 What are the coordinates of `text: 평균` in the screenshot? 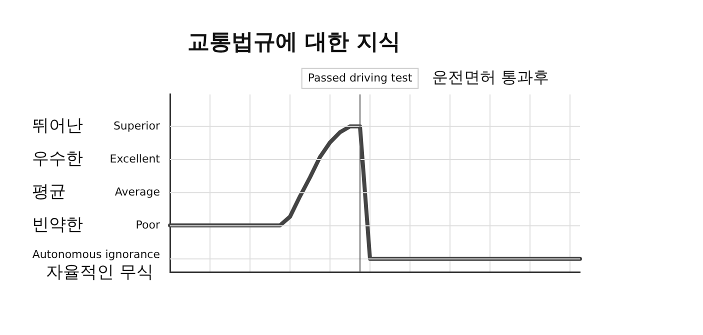 It's located at (49, 192).